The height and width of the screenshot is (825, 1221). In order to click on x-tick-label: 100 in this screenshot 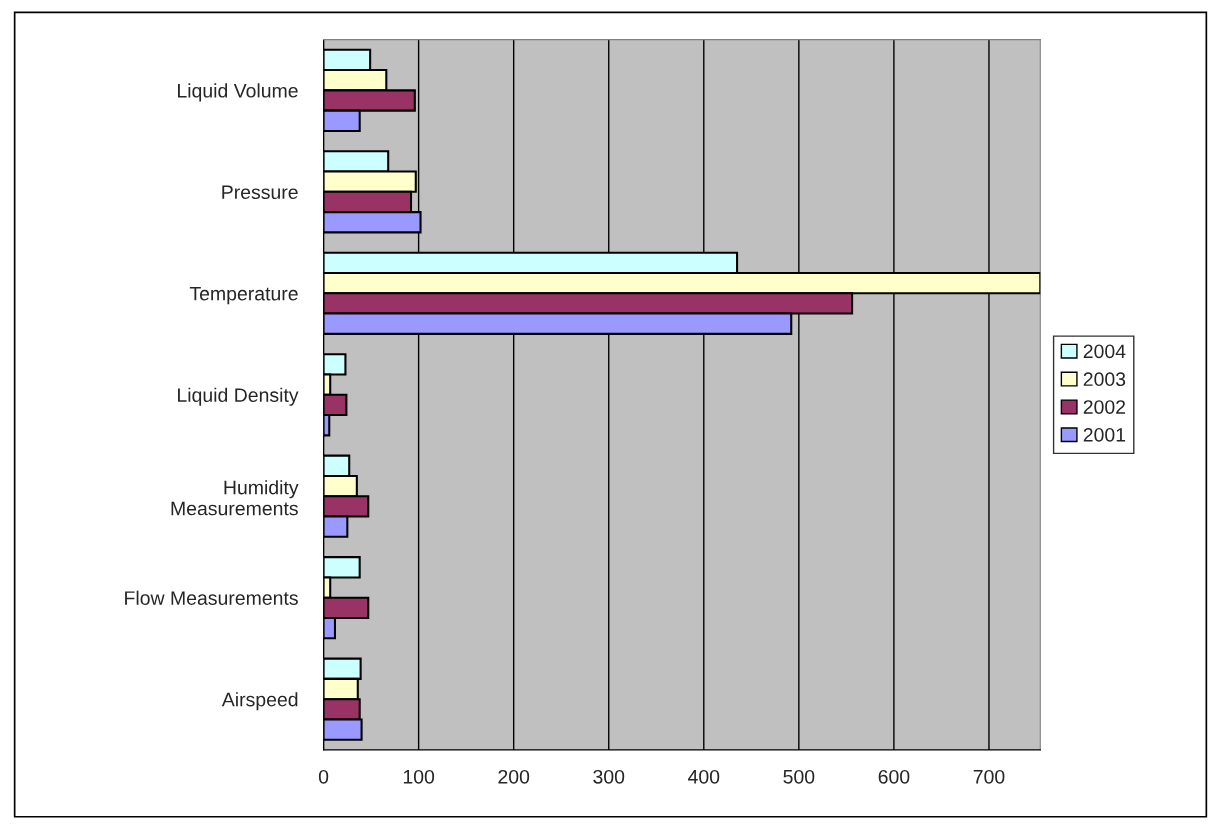, I will do `click(419, 776)`.